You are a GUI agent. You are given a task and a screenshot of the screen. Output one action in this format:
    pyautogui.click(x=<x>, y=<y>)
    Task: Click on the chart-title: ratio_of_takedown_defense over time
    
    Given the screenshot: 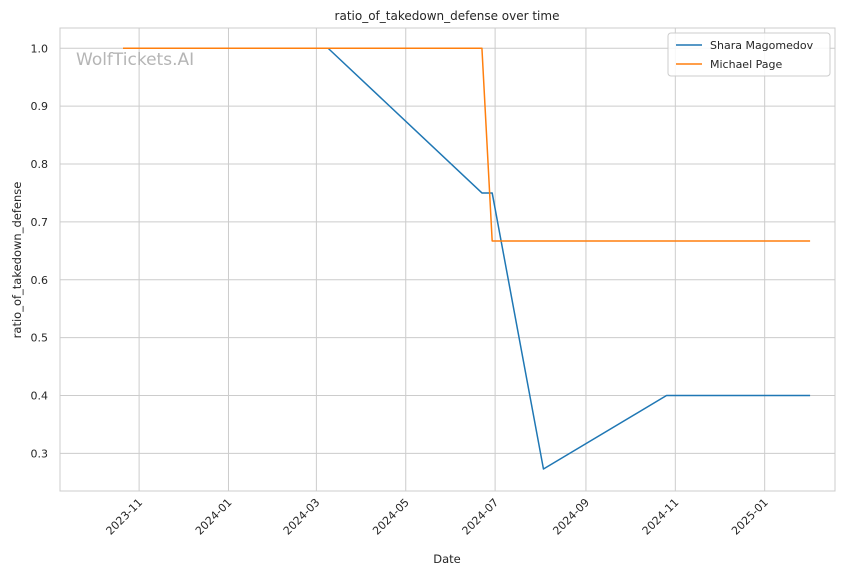 What is the action you would take?
    pyautogui.click(x=447, y=16)
    